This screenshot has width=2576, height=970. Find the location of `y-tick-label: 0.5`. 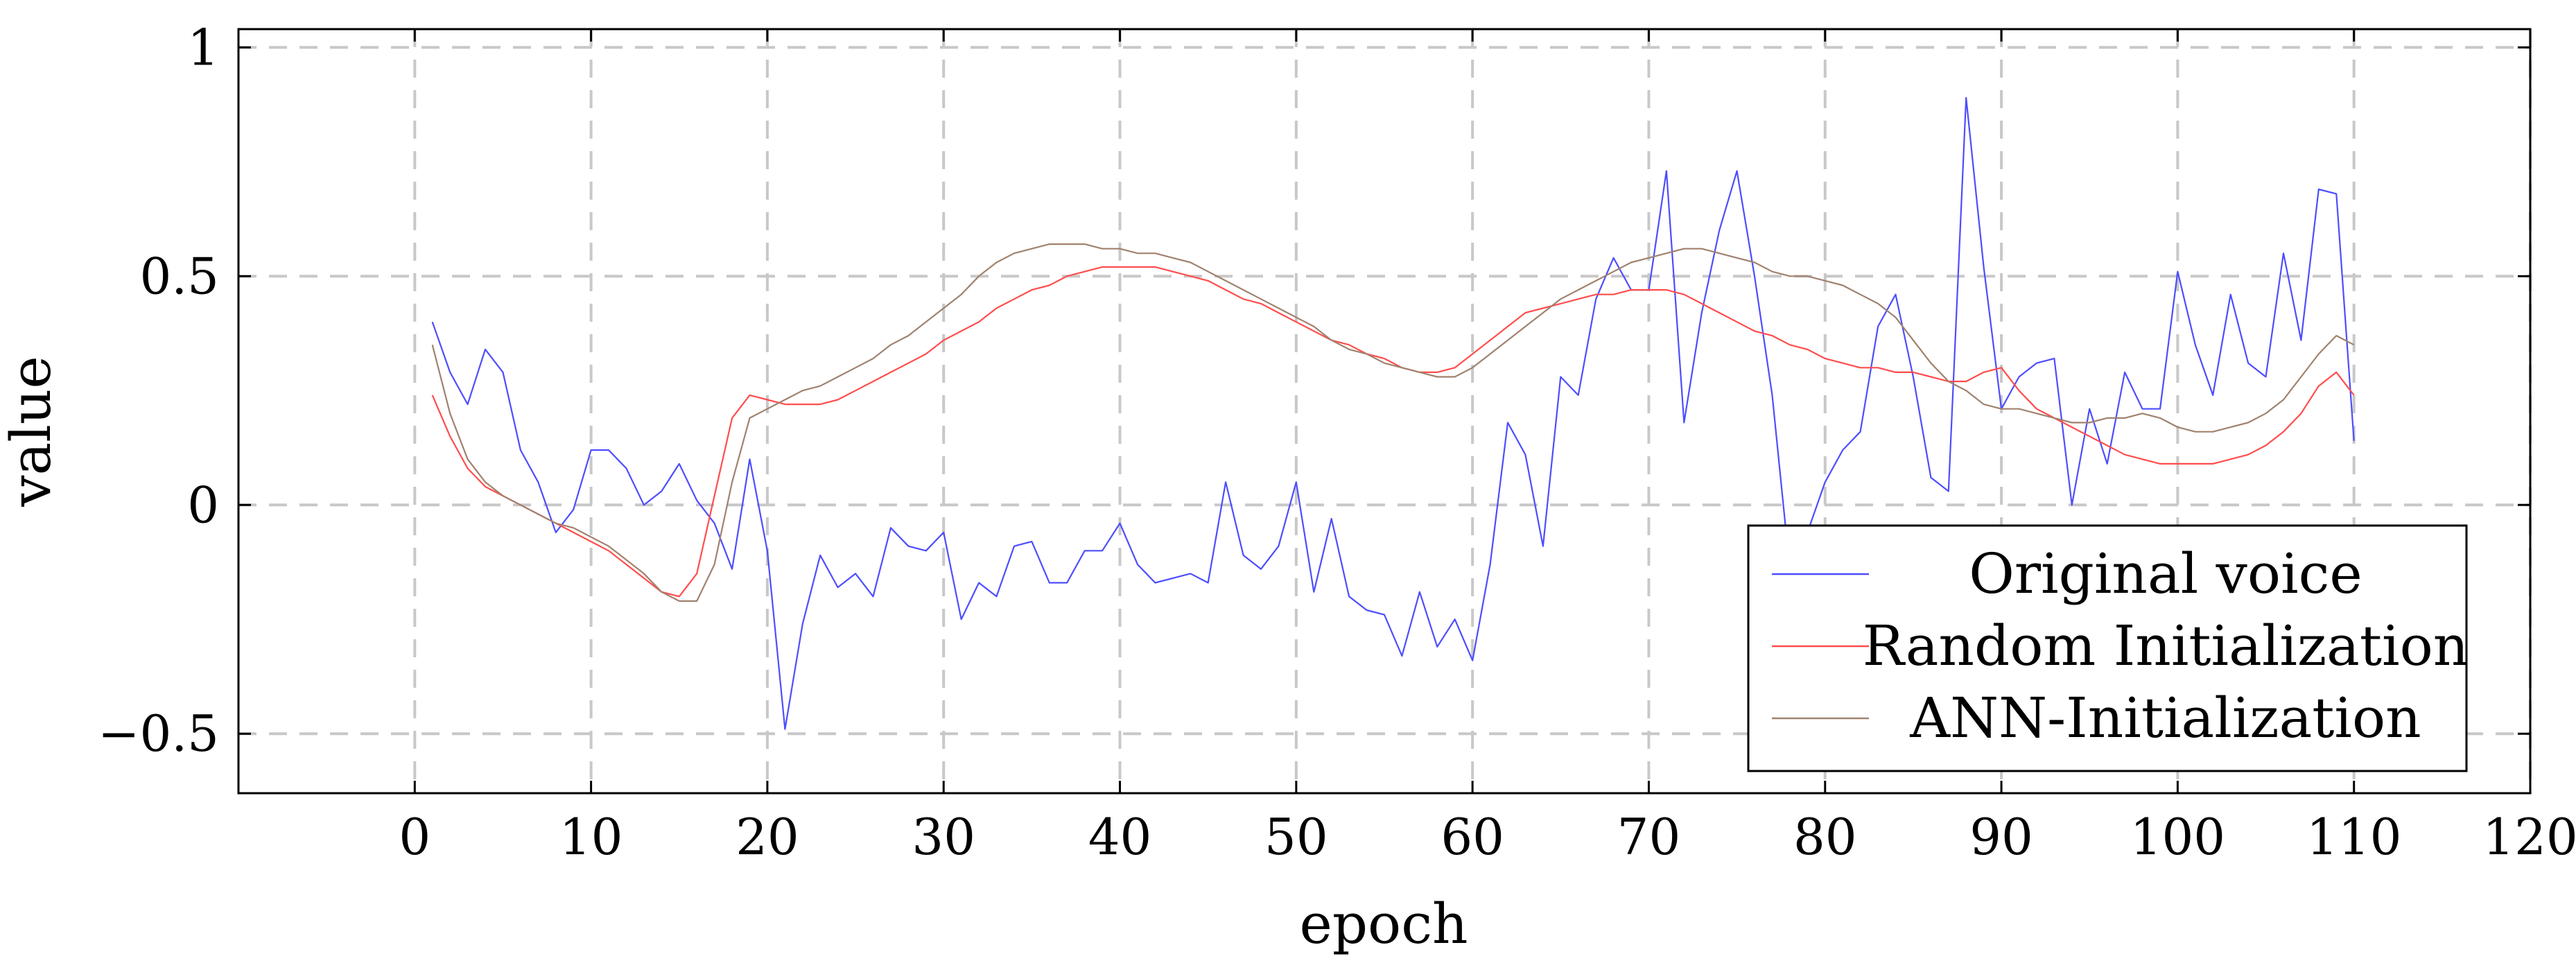

y-tick-label: 0.5 is located at coordinates (179, 276).